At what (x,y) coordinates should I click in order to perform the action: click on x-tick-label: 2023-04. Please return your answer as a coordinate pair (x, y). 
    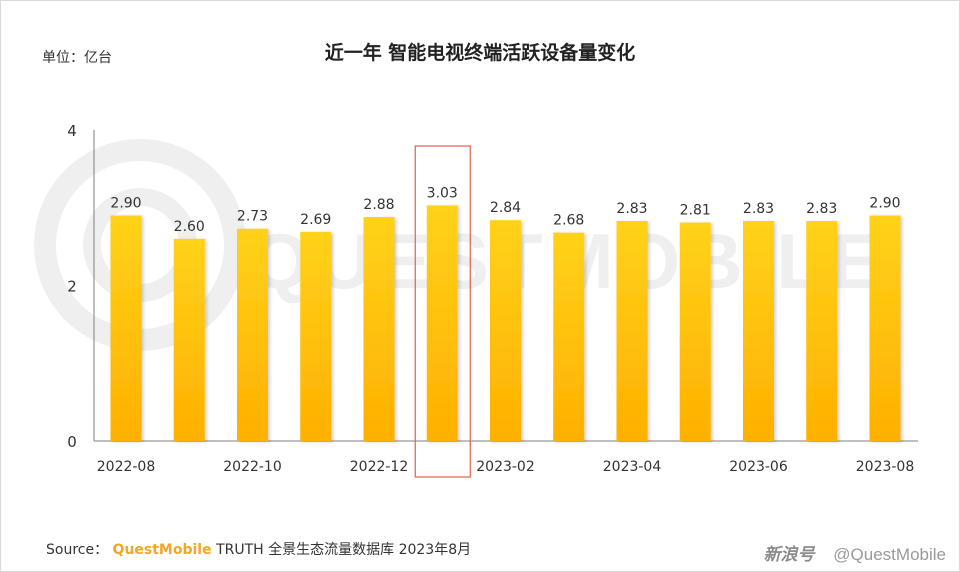
    Looking at the image, I should click on (632, 467).